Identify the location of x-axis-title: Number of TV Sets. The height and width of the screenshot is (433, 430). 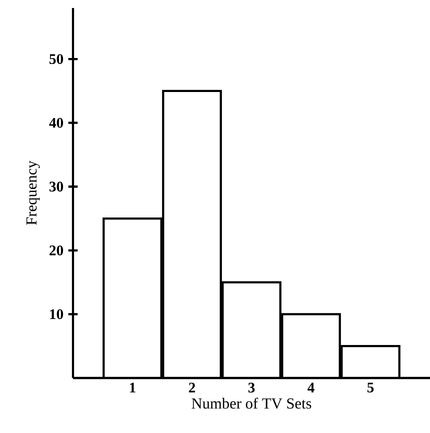
(252, 403).